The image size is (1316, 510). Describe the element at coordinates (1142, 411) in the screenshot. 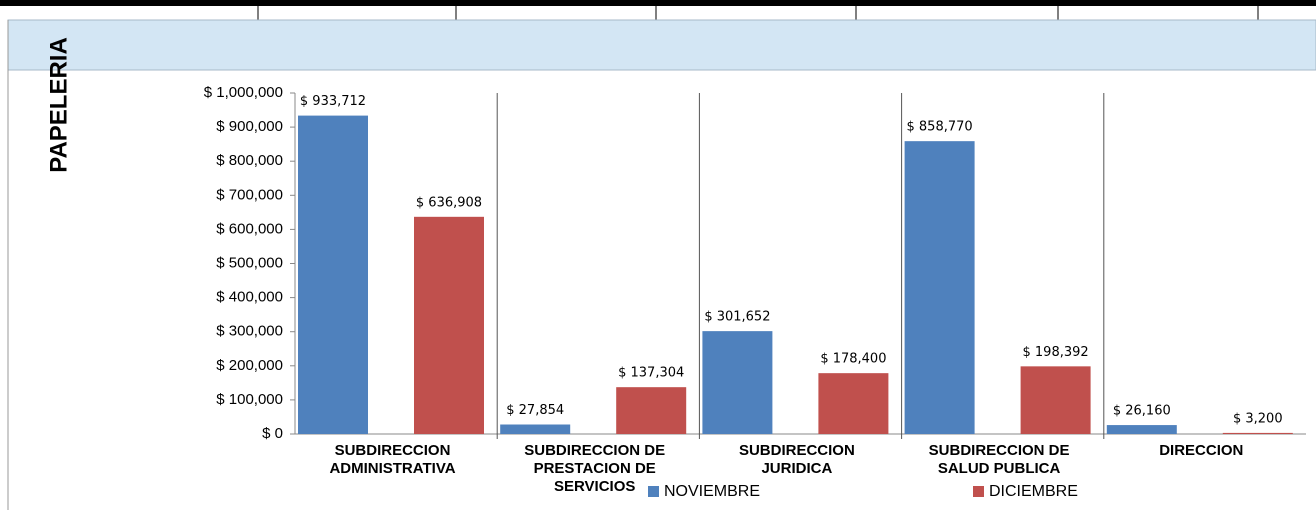

I see `value-label: $ 26,160` at that location.